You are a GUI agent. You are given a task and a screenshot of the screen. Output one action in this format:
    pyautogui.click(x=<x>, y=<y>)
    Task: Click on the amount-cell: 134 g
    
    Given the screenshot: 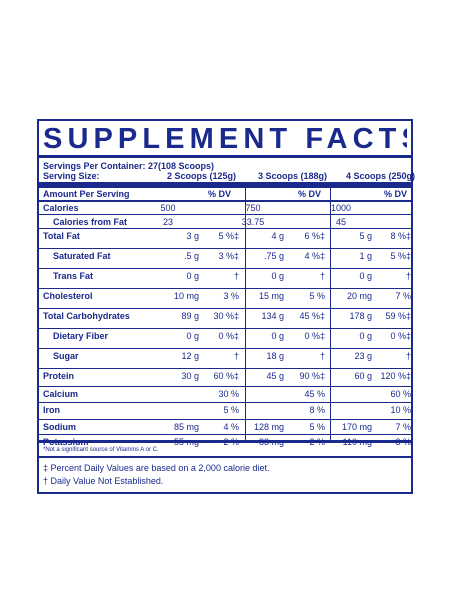 What is the action you would take?
    pyautogui.click(x=272, y=316)
    